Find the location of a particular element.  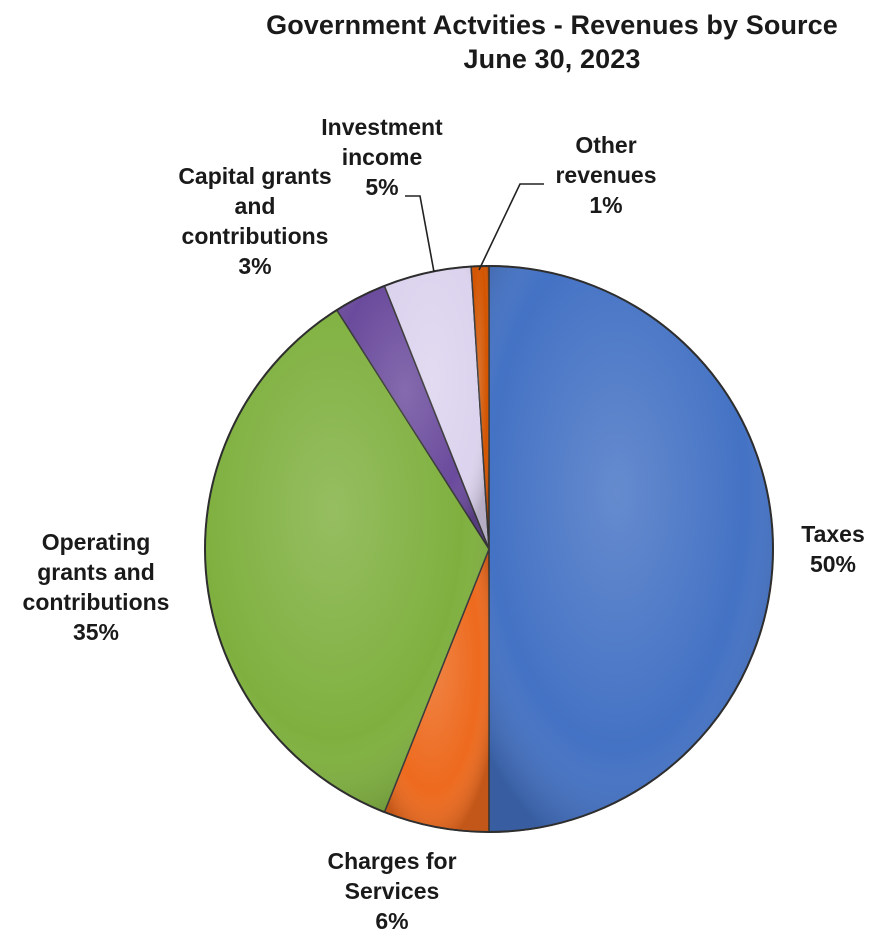

slice-label-line: 1% is located at coordinates (605, 205).